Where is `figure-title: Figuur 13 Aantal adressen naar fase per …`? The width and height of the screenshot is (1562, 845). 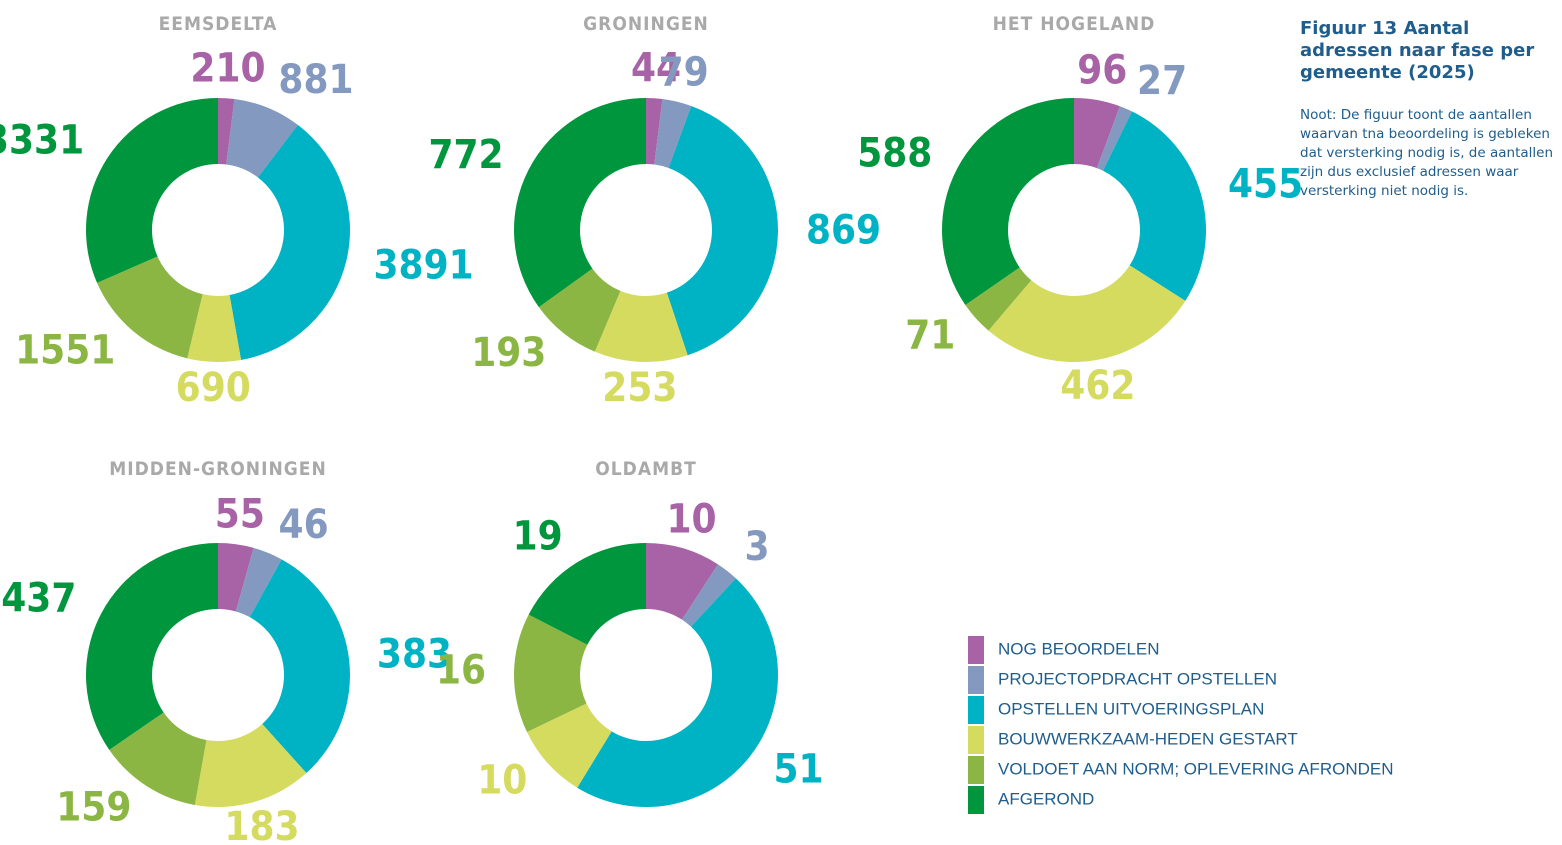
figure-title: Figuur 13 Aantal adressen naar fase per … is located at coordinates (1417, 50).